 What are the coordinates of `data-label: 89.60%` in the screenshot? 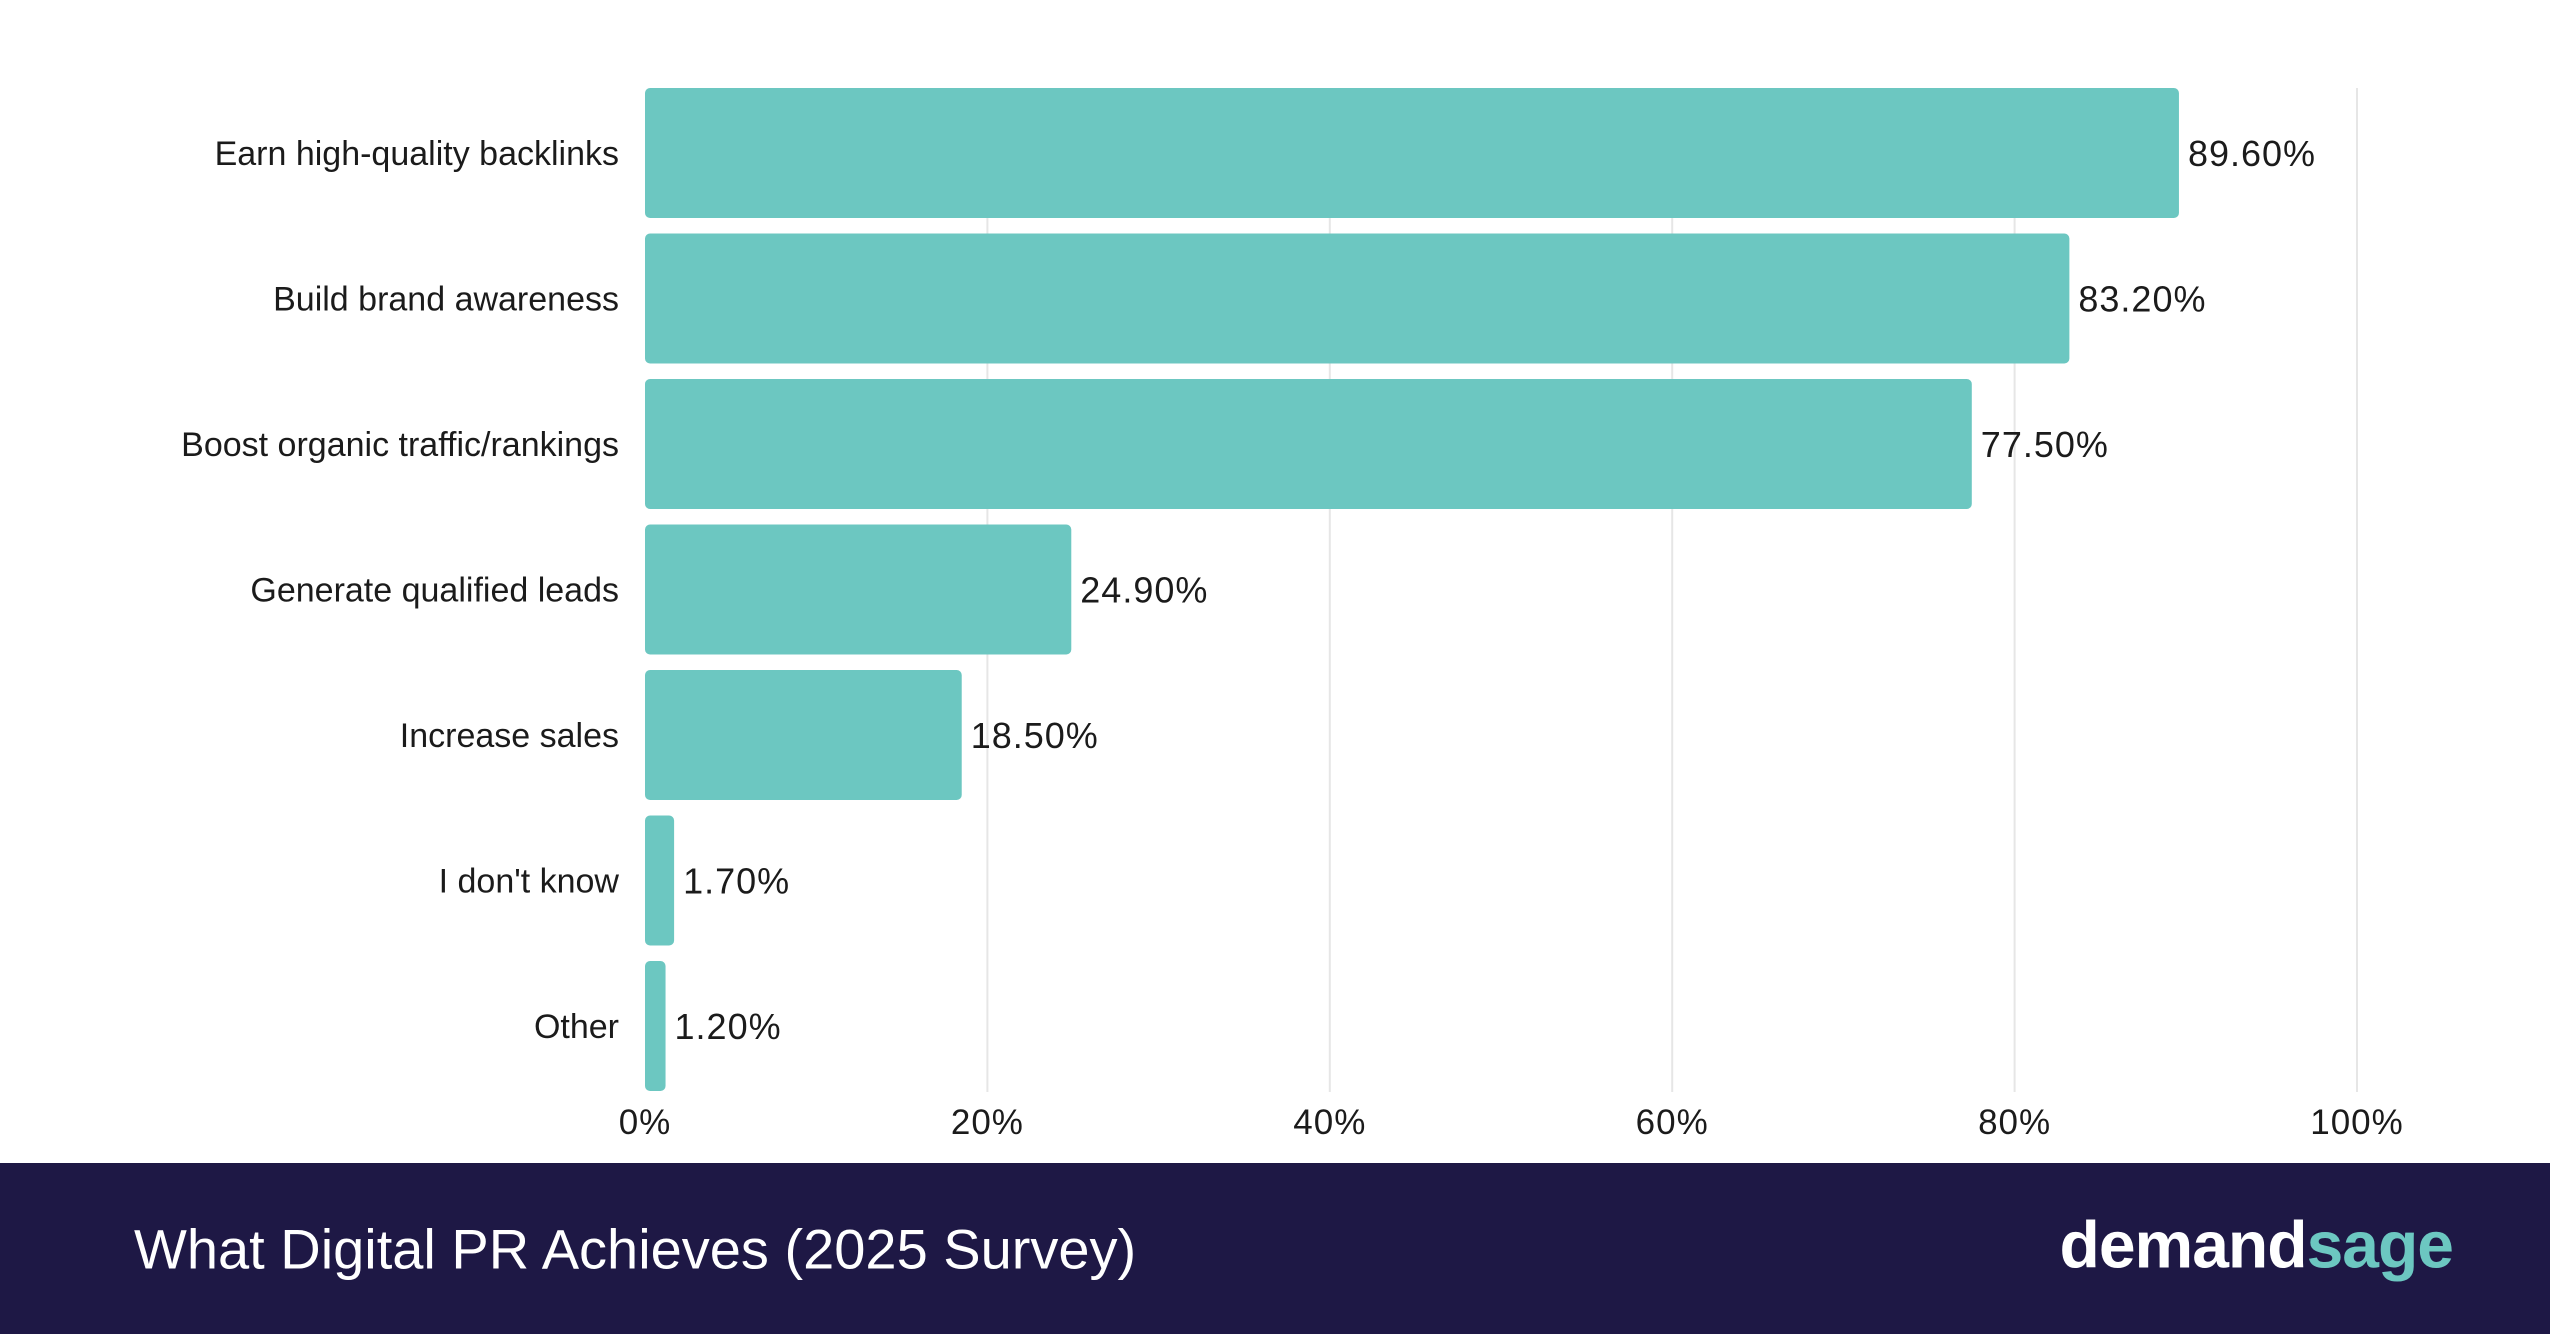 It's located at (2252, 153).